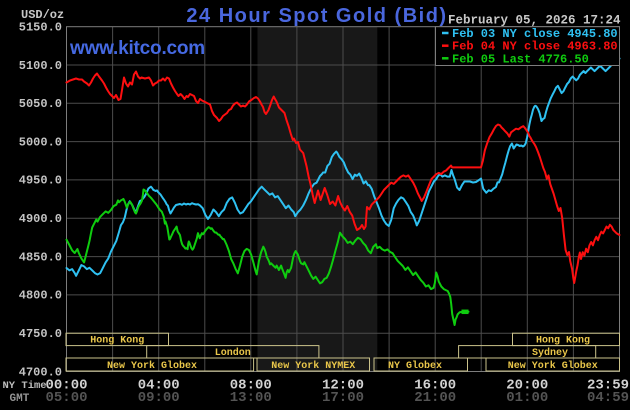  I want to click on svg-text: 21:00, so click(435, 398).